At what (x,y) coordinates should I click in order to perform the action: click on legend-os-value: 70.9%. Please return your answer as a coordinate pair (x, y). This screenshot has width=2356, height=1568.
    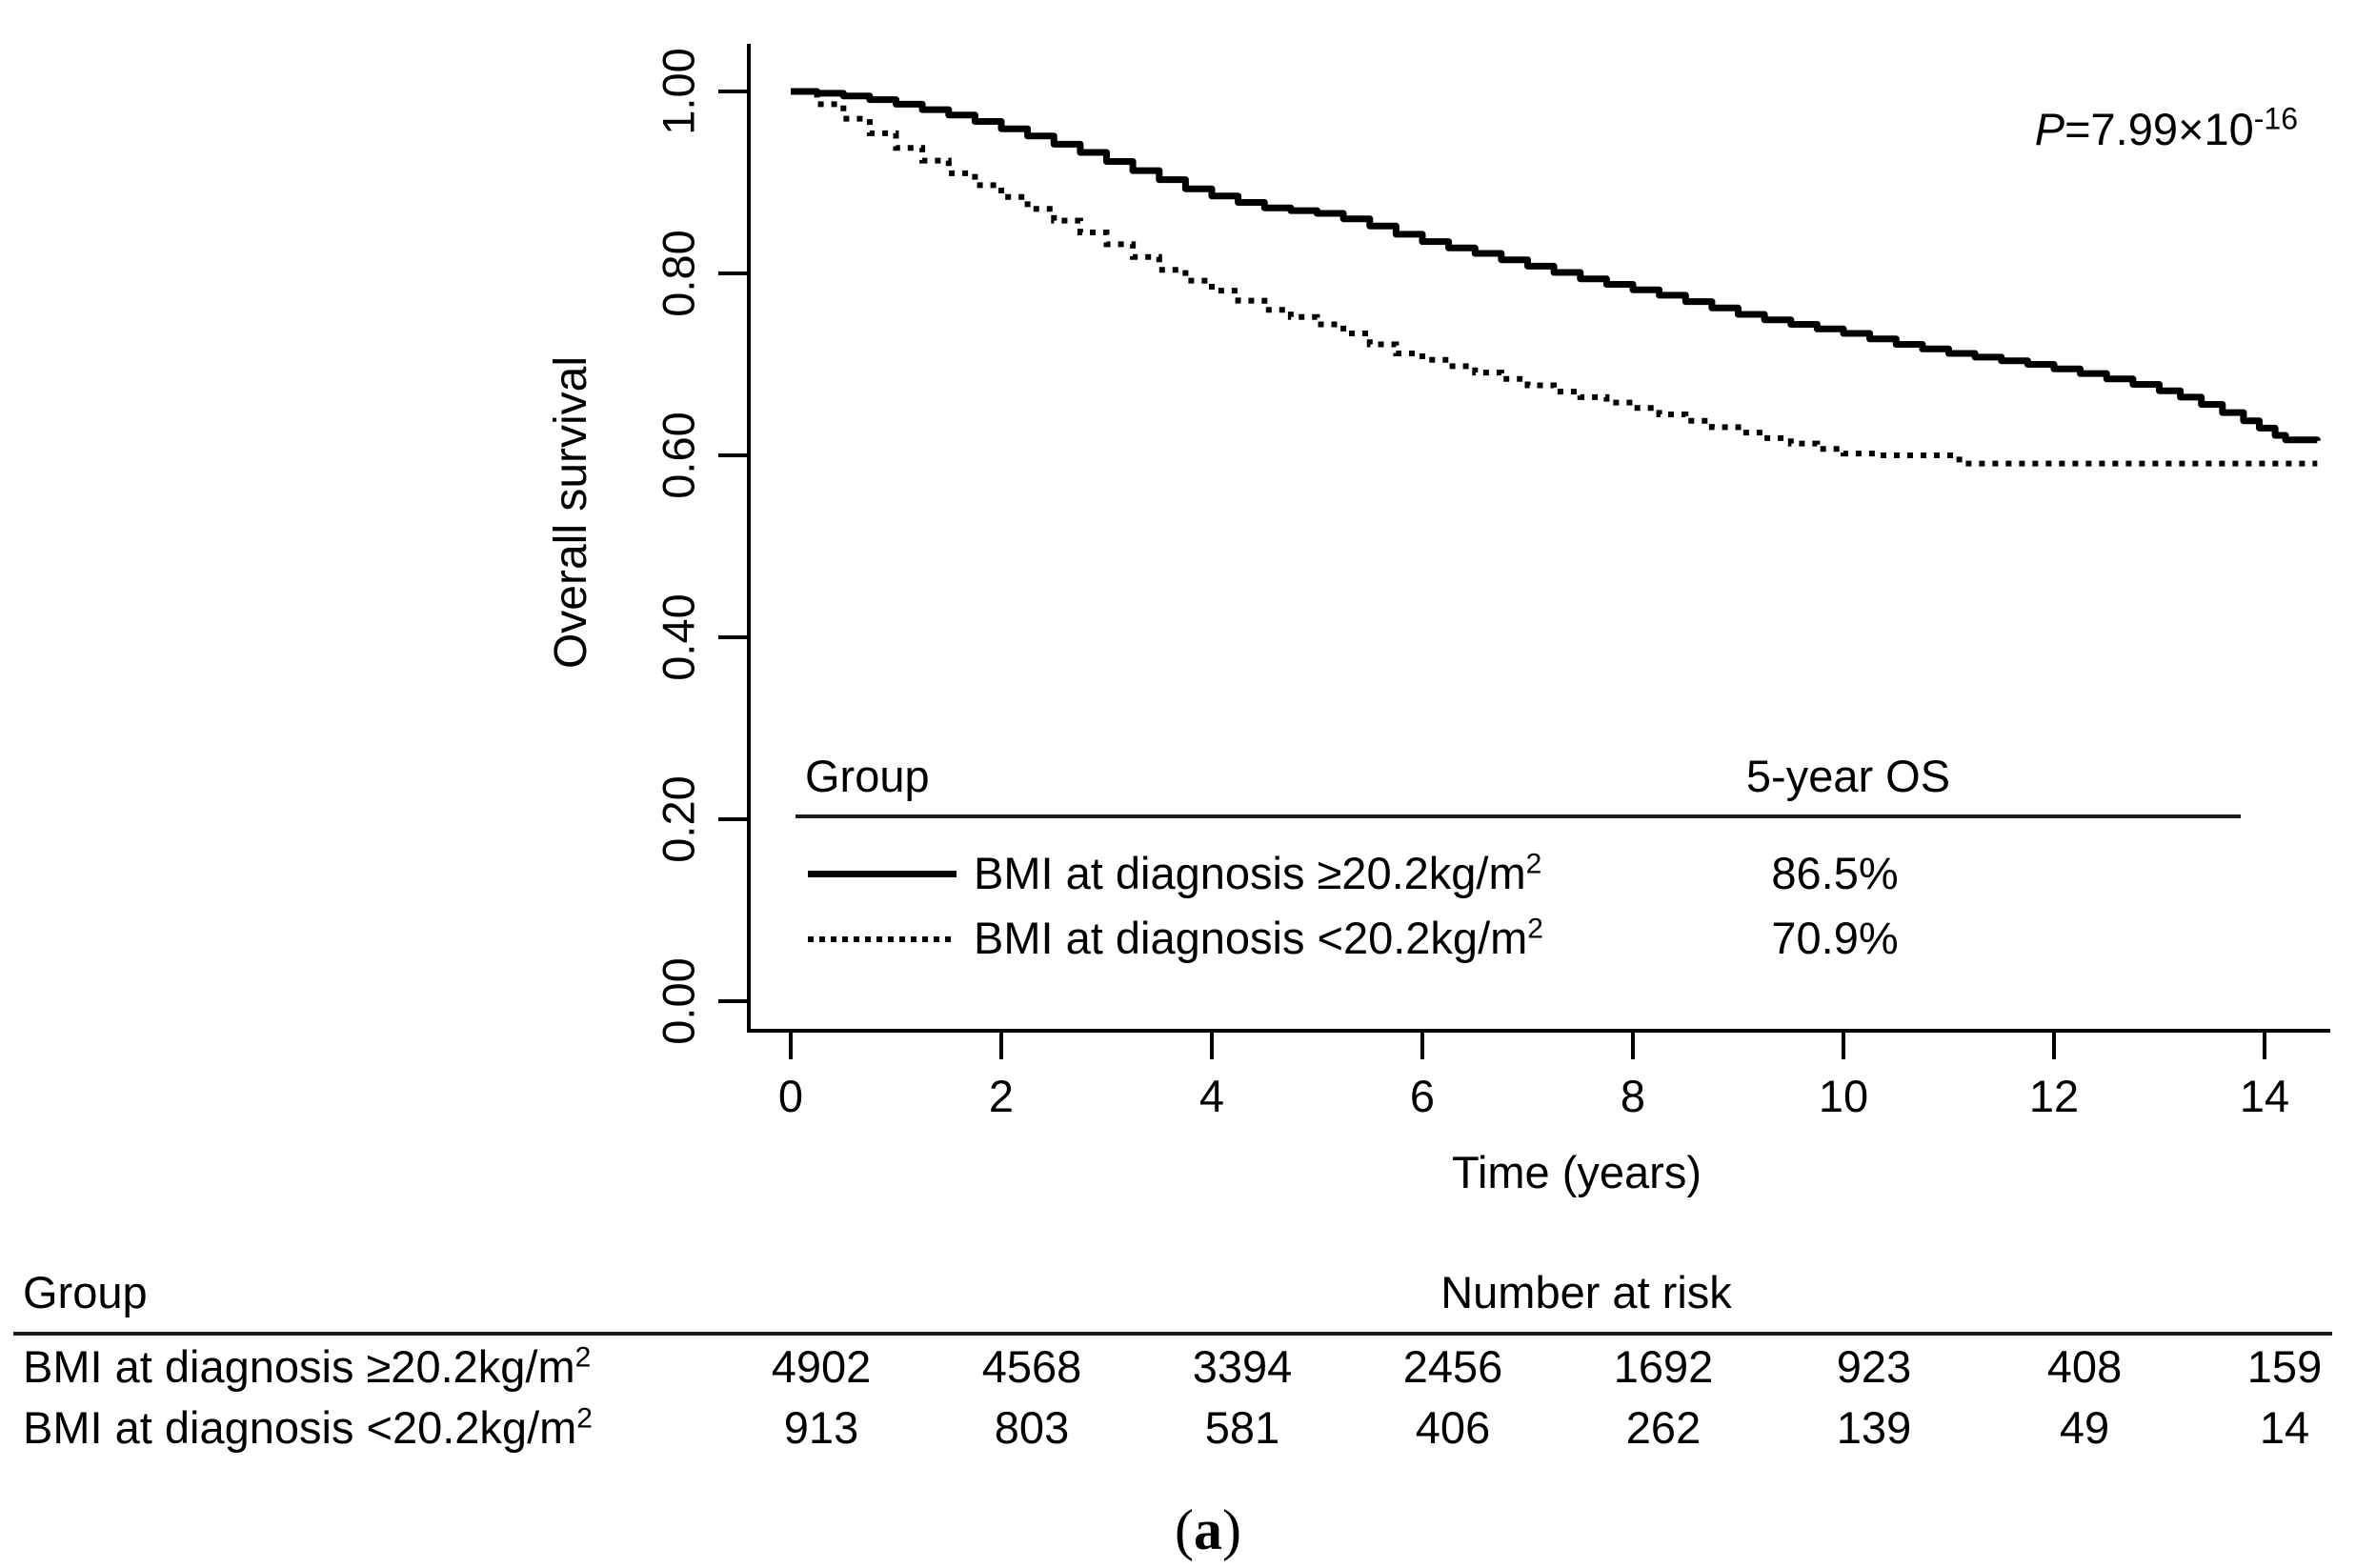
    Looking at the image, I should click on (1835, 938).